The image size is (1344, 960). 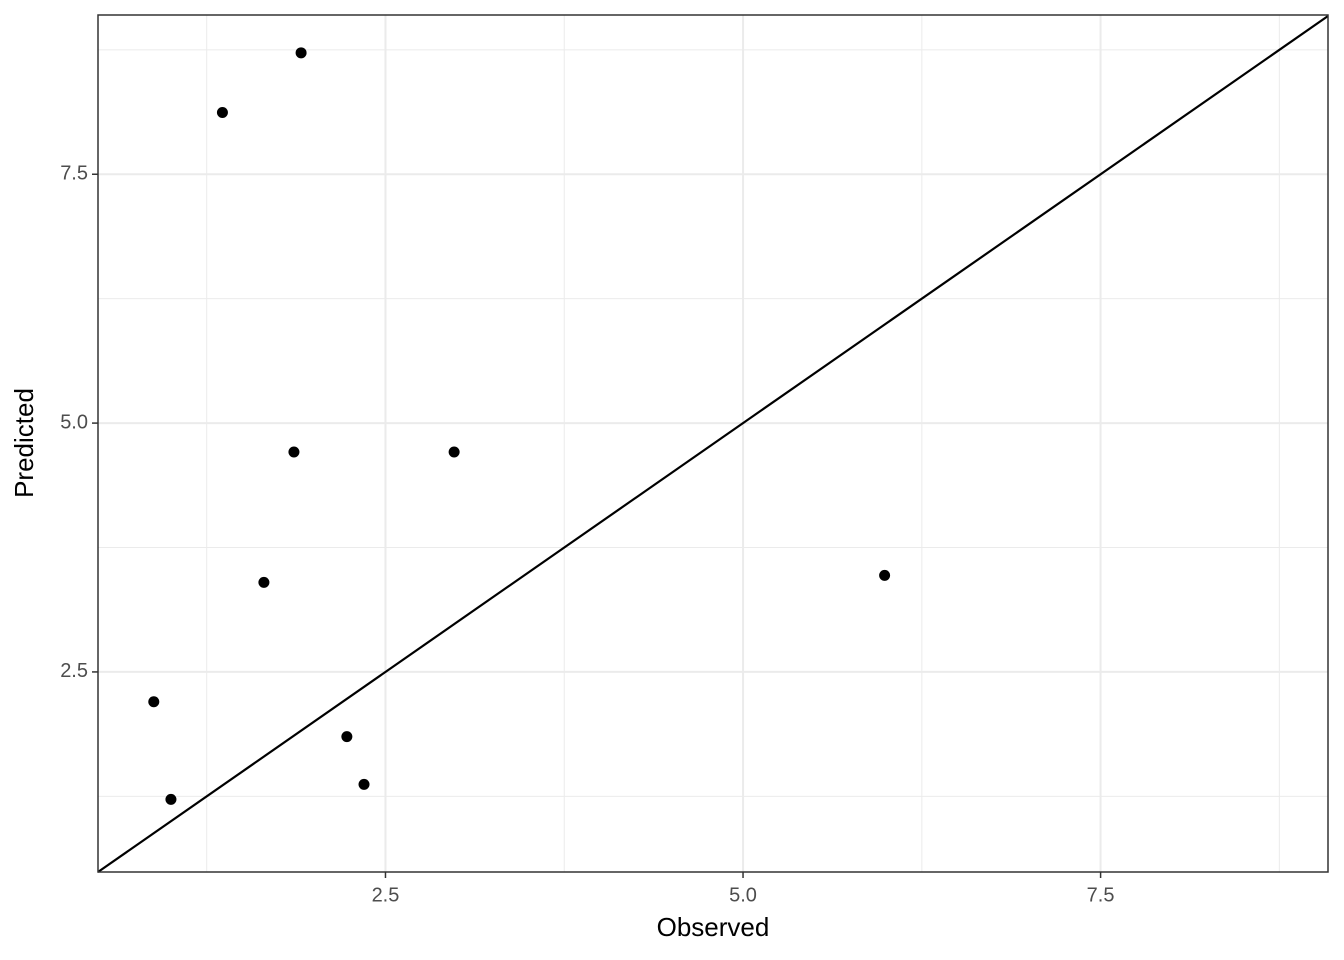 I want to click on y-tick-label: 2.5, so click(x=74, y=671).